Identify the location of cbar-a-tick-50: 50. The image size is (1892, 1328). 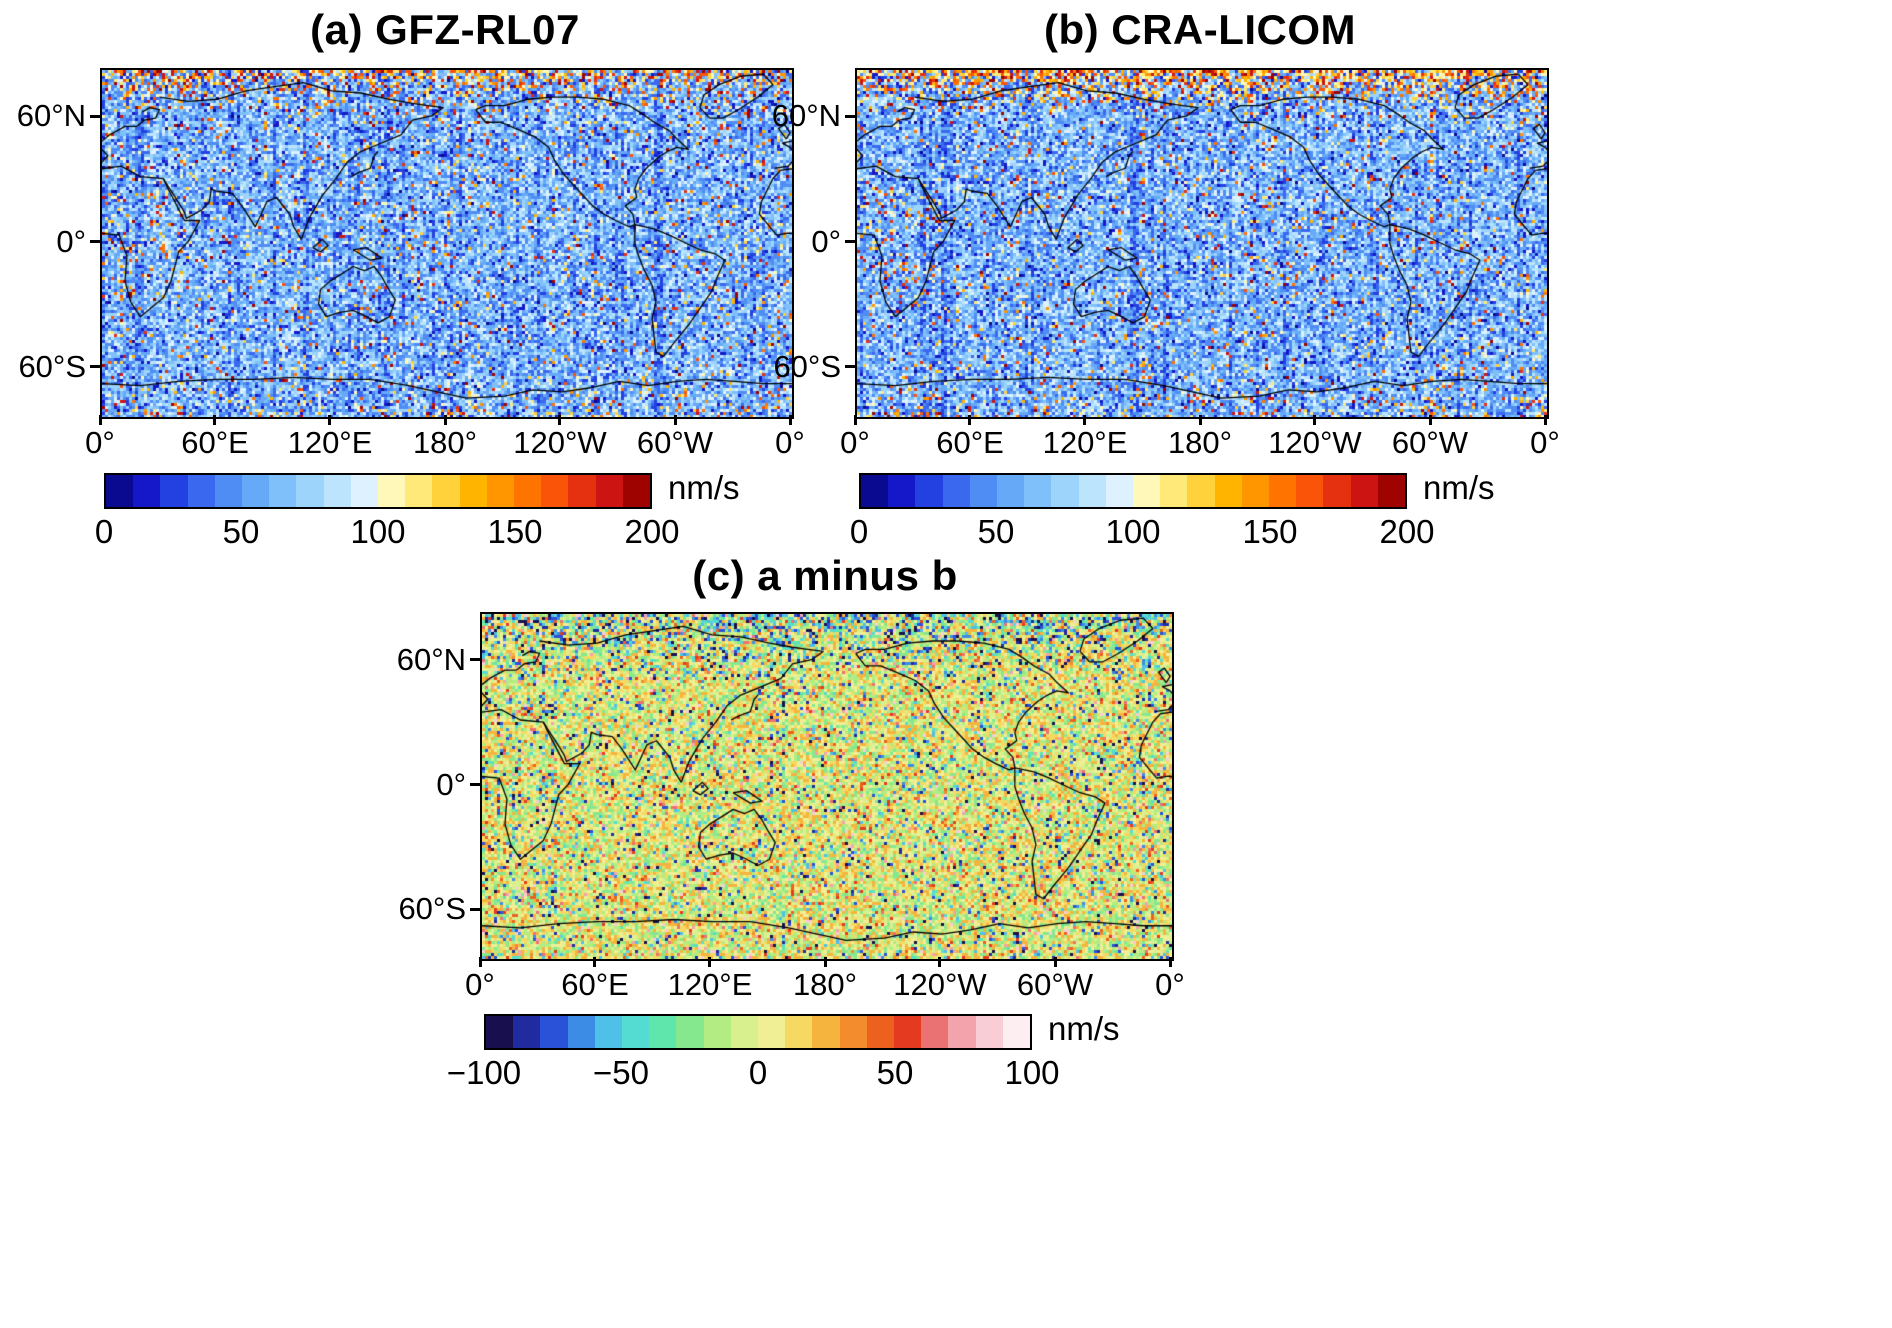
(241, 531).